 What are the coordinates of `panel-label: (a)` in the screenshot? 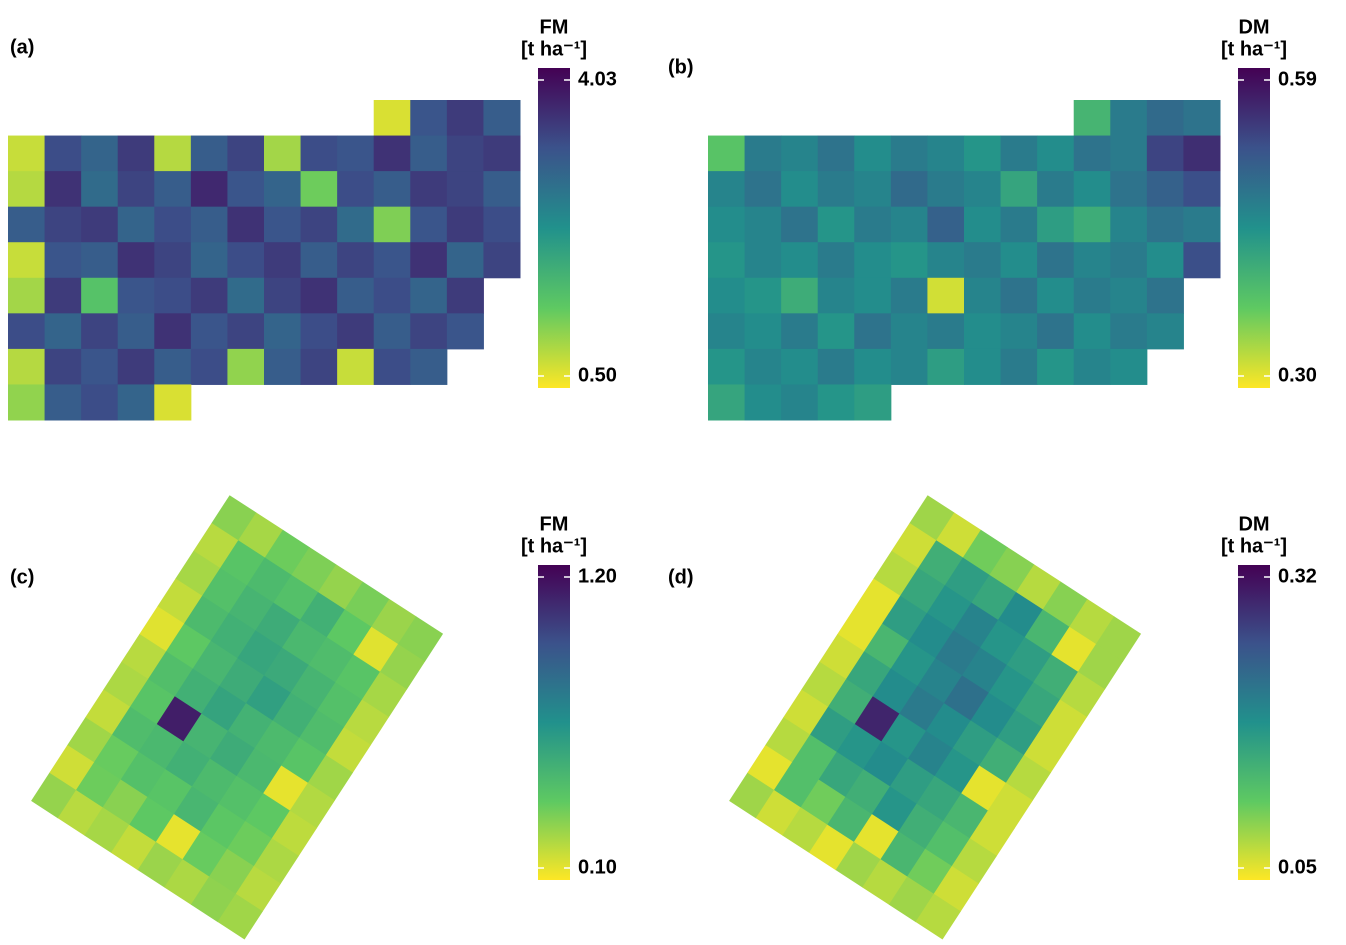 It's located at (22, 47).